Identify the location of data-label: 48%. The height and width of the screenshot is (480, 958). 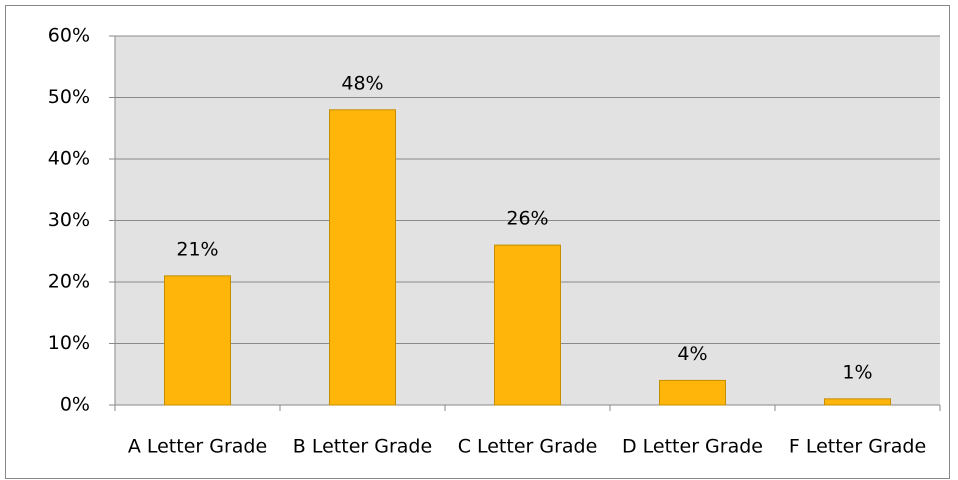
(362, 83).